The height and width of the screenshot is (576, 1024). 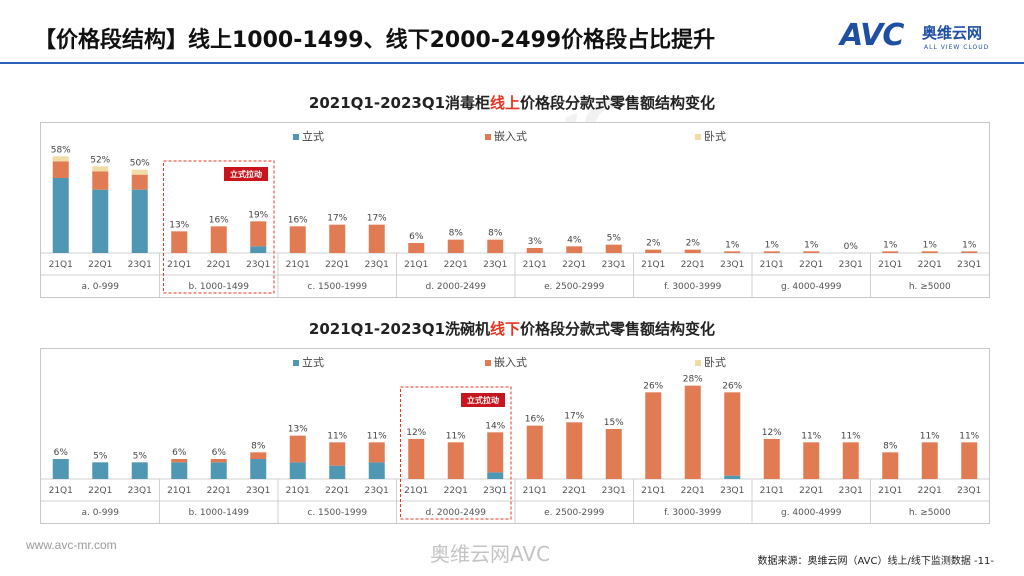 I want to click on chart1-data-label: 50%, so click(x=140, y=164).